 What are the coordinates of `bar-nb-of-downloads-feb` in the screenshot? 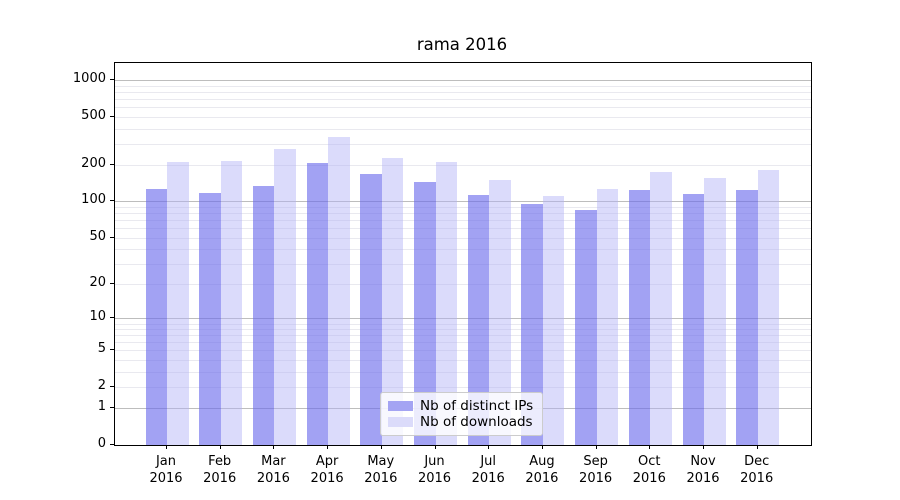 It's located at (231, 302).